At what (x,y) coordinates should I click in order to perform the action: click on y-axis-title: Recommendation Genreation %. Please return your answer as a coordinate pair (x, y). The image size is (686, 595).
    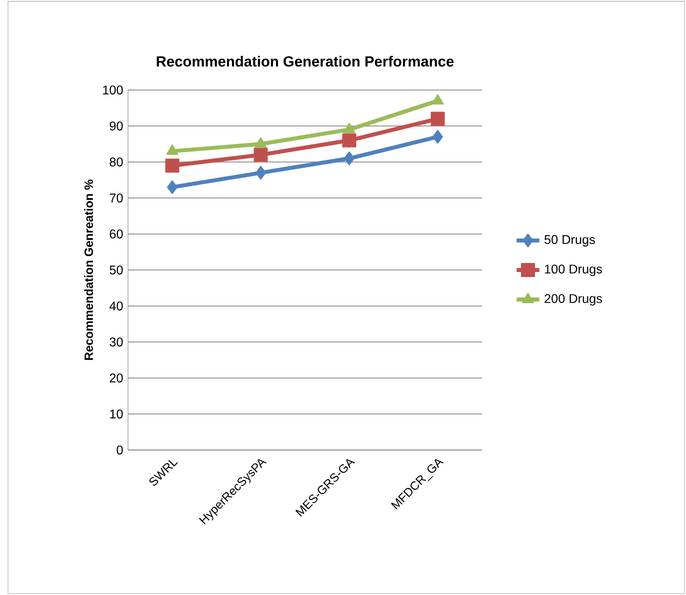
    Looking at the image, I should click on (89, 270).